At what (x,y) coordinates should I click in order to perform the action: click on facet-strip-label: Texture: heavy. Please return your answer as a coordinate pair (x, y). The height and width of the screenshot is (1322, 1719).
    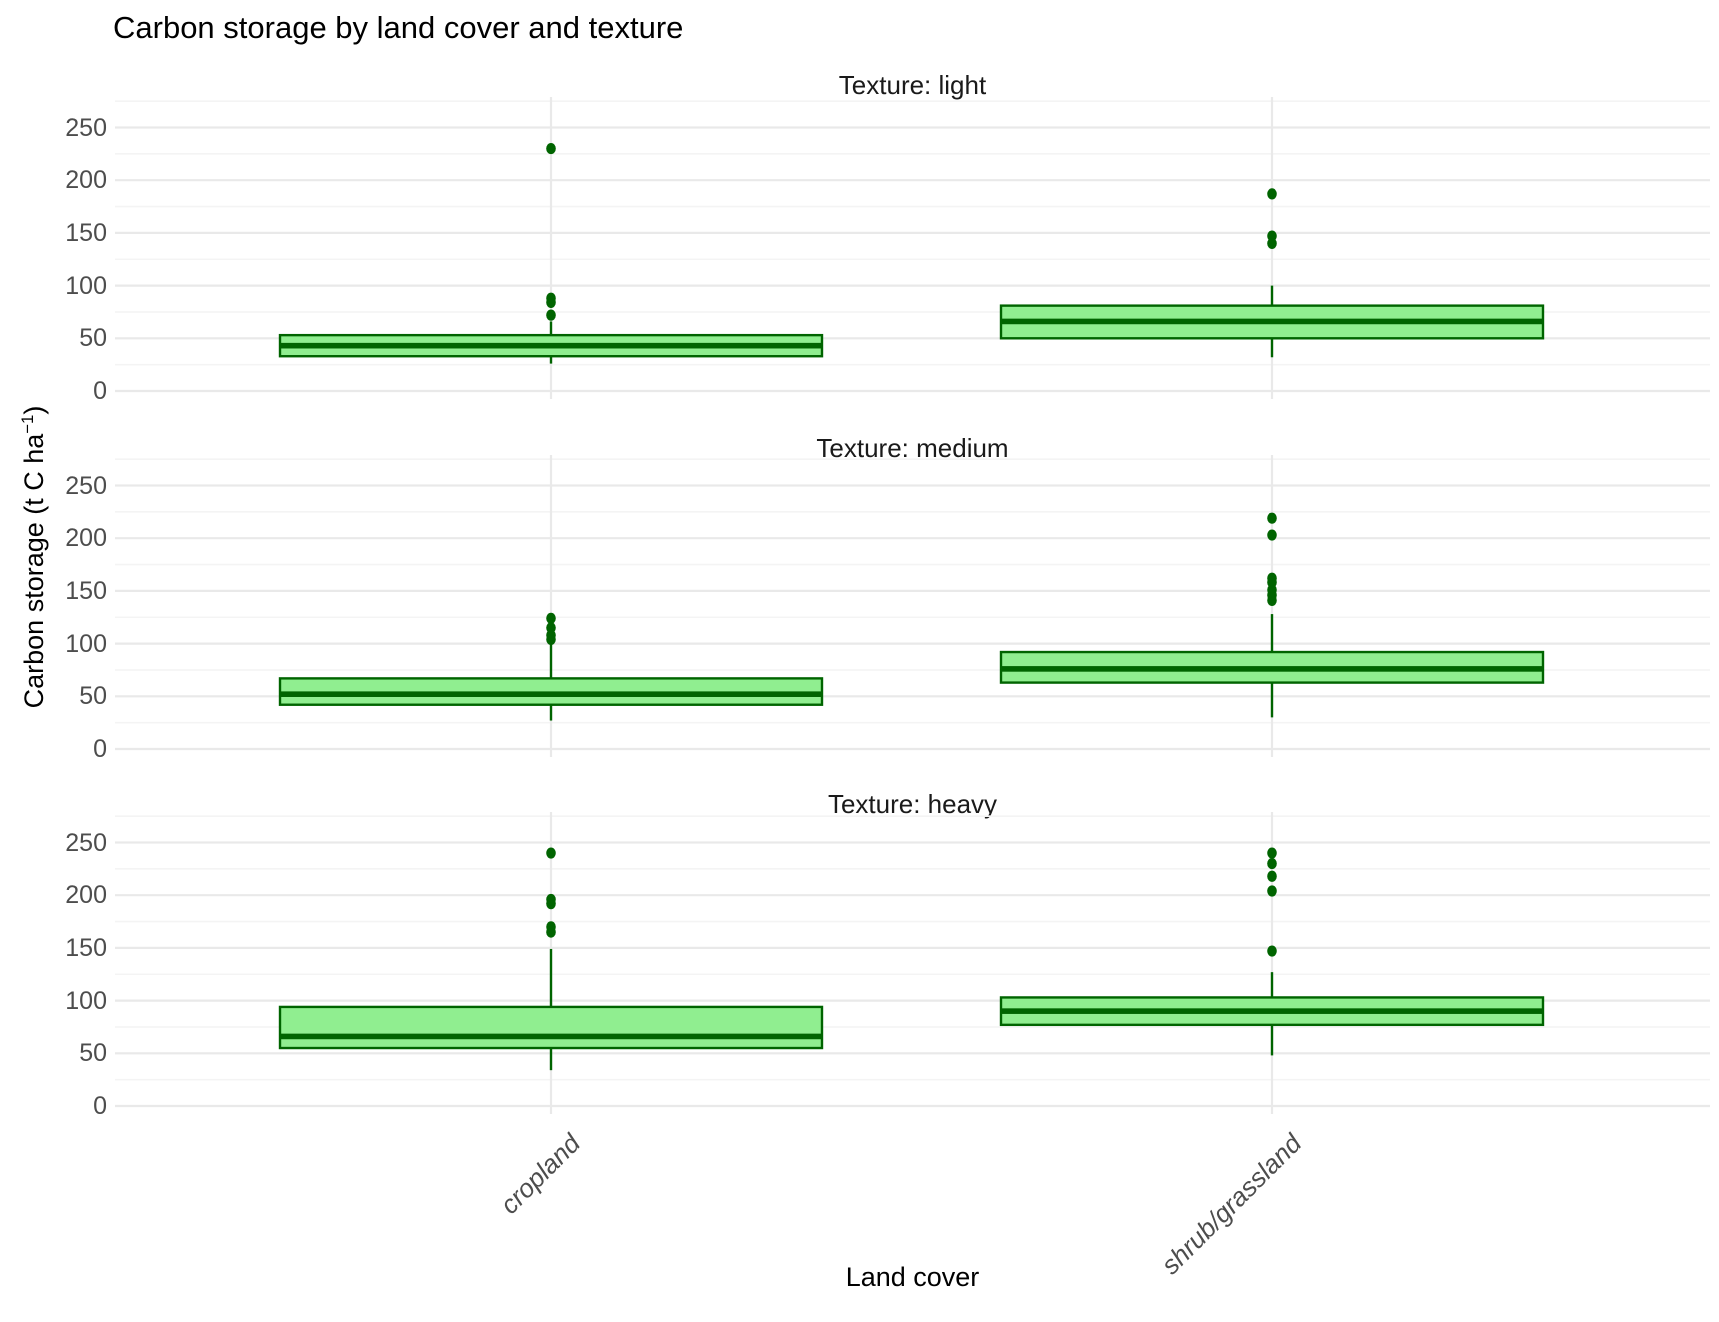
    Looking at the image, I should click on (912, 804).